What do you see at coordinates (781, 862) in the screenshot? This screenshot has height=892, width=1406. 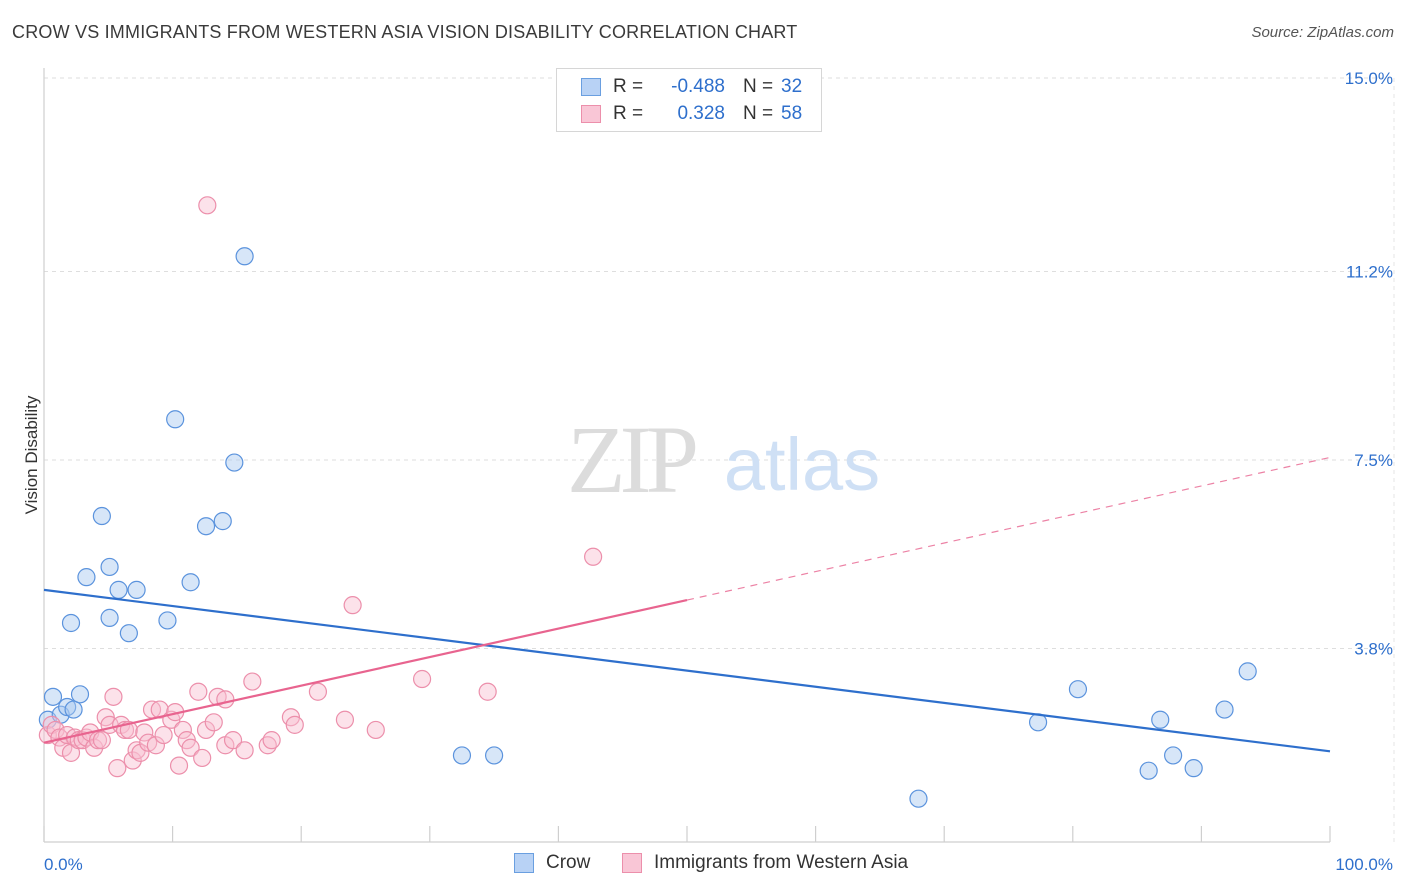 I see `bottom-legend-label-immigrants: Immigrants from Western Asia` at bounding box center [781, 862].